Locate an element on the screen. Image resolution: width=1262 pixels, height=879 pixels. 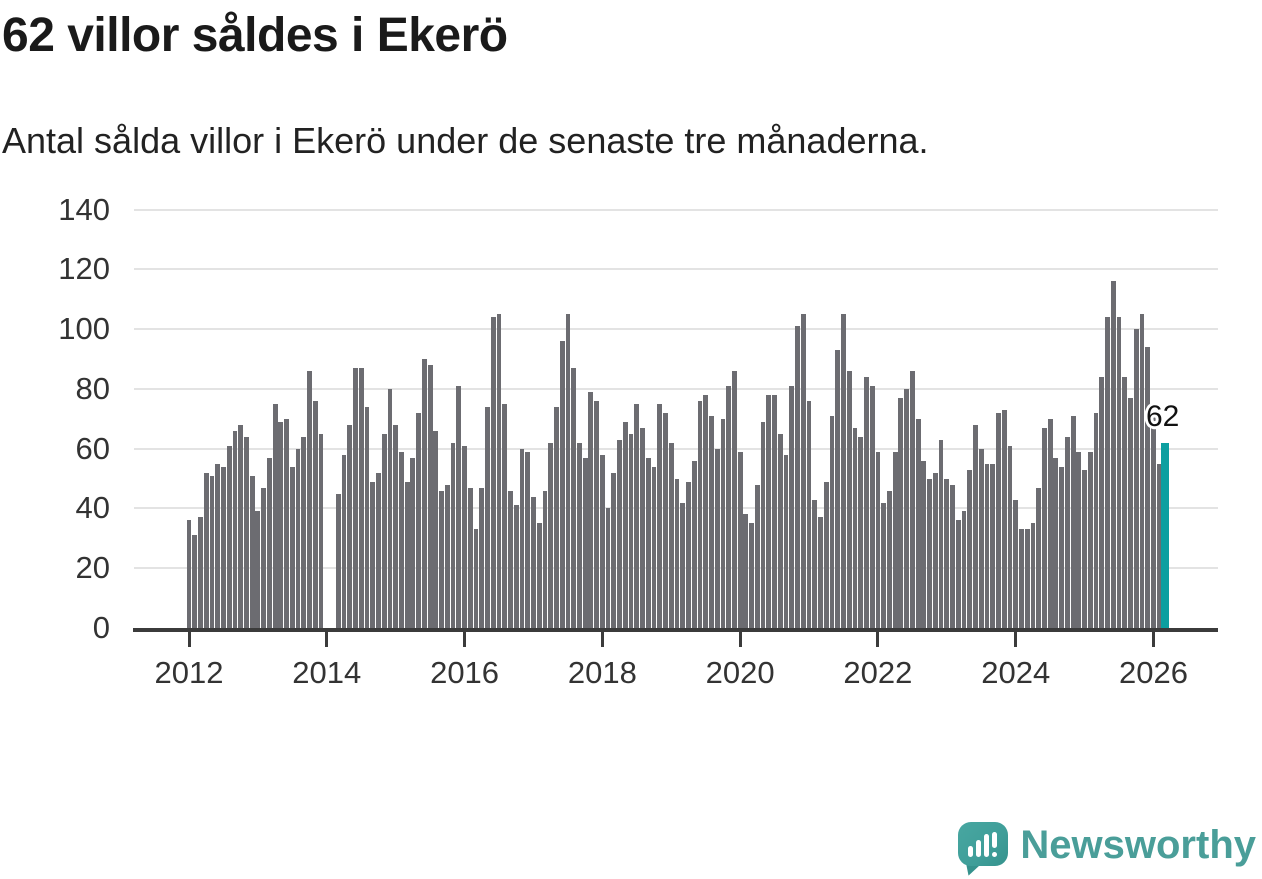
brand-footer: Newsworthy is located at coordinates (1107, 846).